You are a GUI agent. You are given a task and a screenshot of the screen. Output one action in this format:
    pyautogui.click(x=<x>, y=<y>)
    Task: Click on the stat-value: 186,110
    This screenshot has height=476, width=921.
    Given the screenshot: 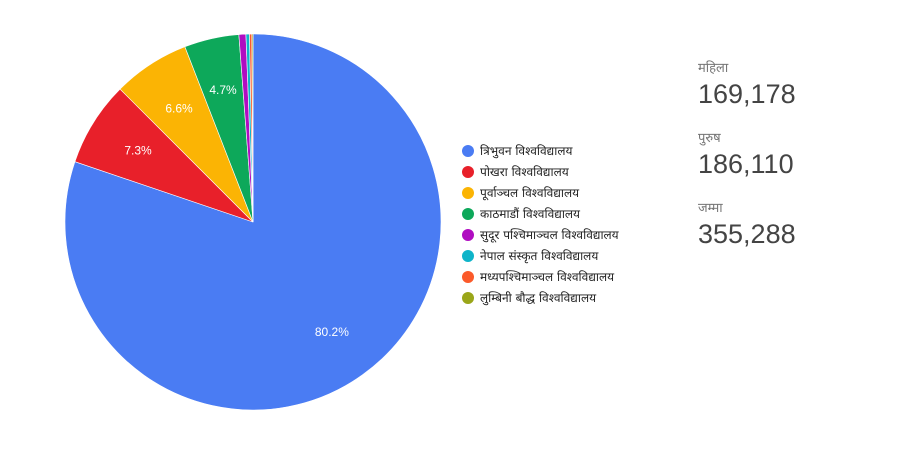 What is the action you would take?
    pyautogui.click(x=746, y=164)
    